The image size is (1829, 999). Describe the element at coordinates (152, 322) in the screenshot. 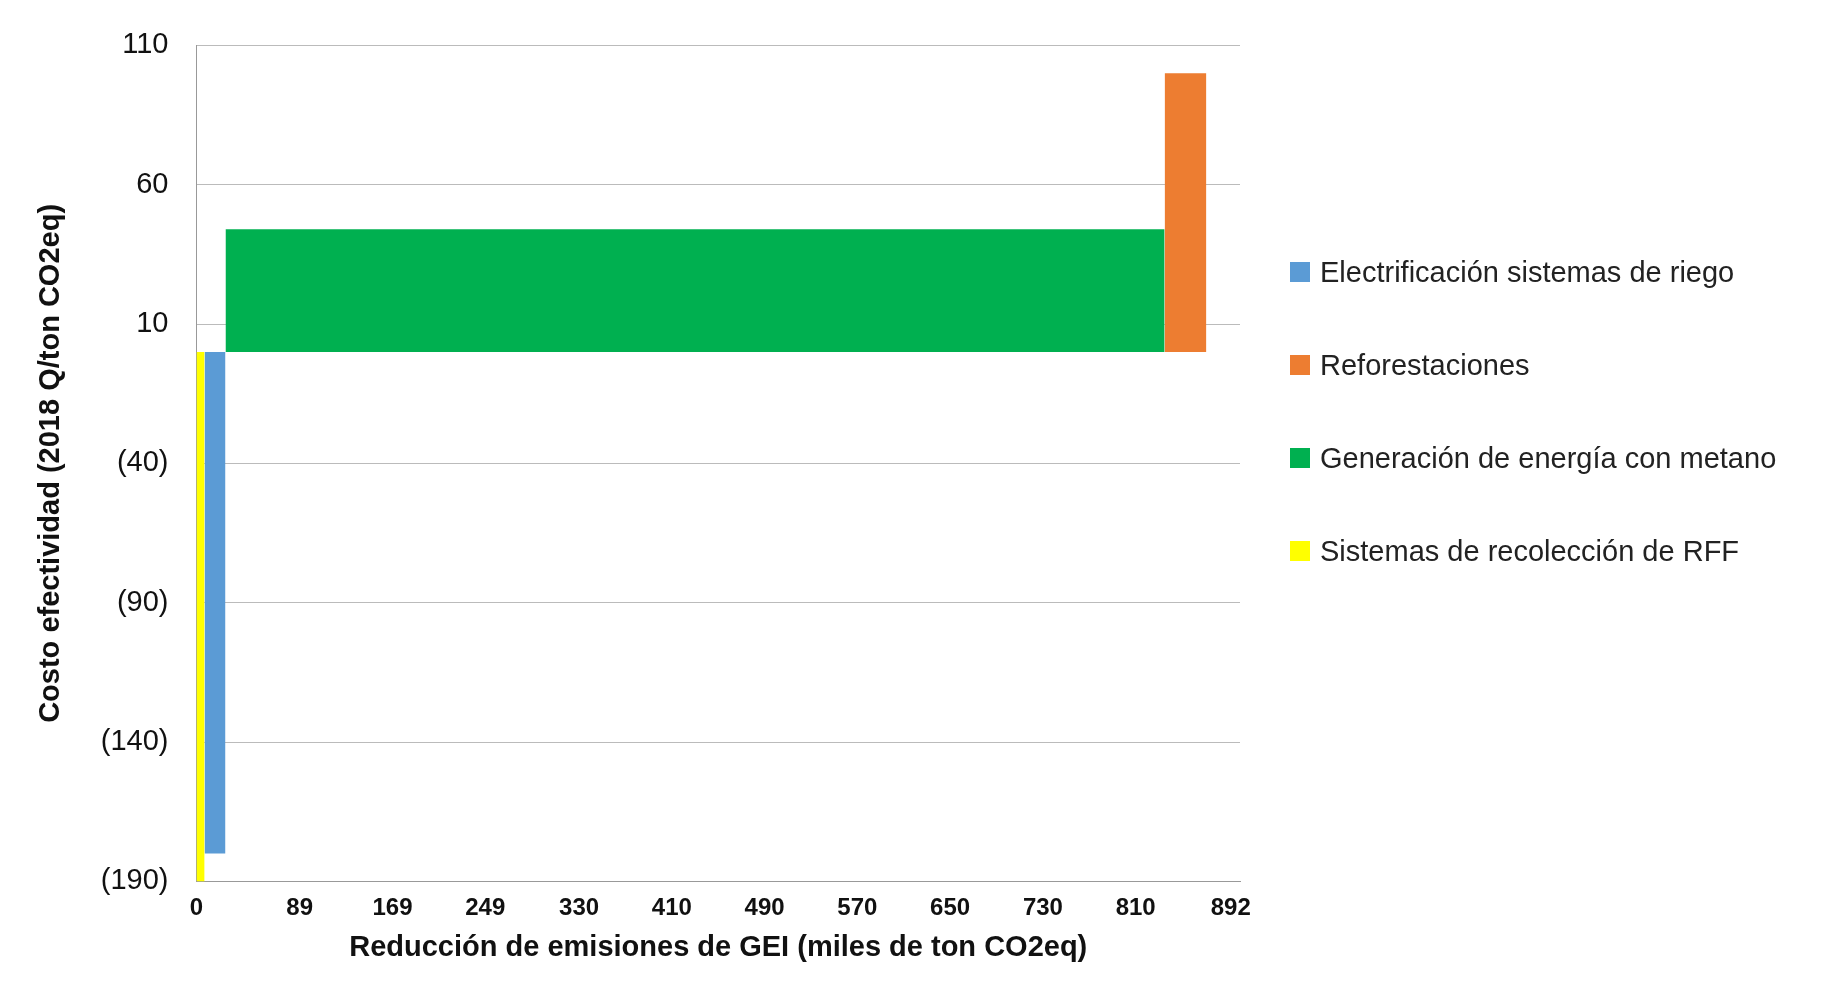

I see `y-tick-label: 10` at that location.